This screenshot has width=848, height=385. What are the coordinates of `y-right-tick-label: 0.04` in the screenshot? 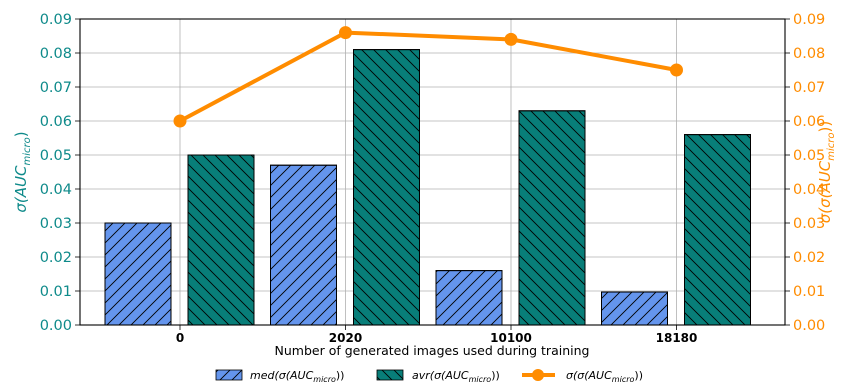 It's located at (809, 190).